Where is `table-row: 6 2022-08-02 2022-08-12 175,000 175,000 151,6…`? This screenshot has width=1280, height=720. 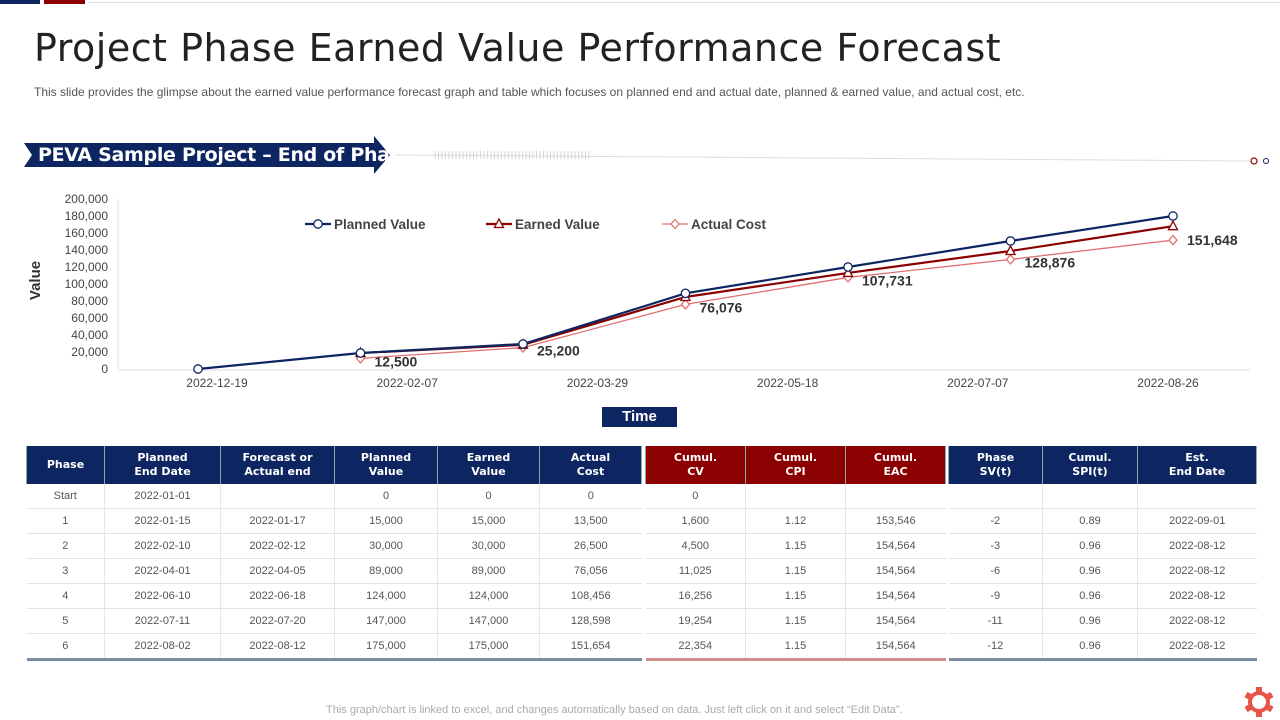
table-row: 6 2022-08-02 2022-08-12 175,000 175,000 151,6… is located at coordinates (334, 646).